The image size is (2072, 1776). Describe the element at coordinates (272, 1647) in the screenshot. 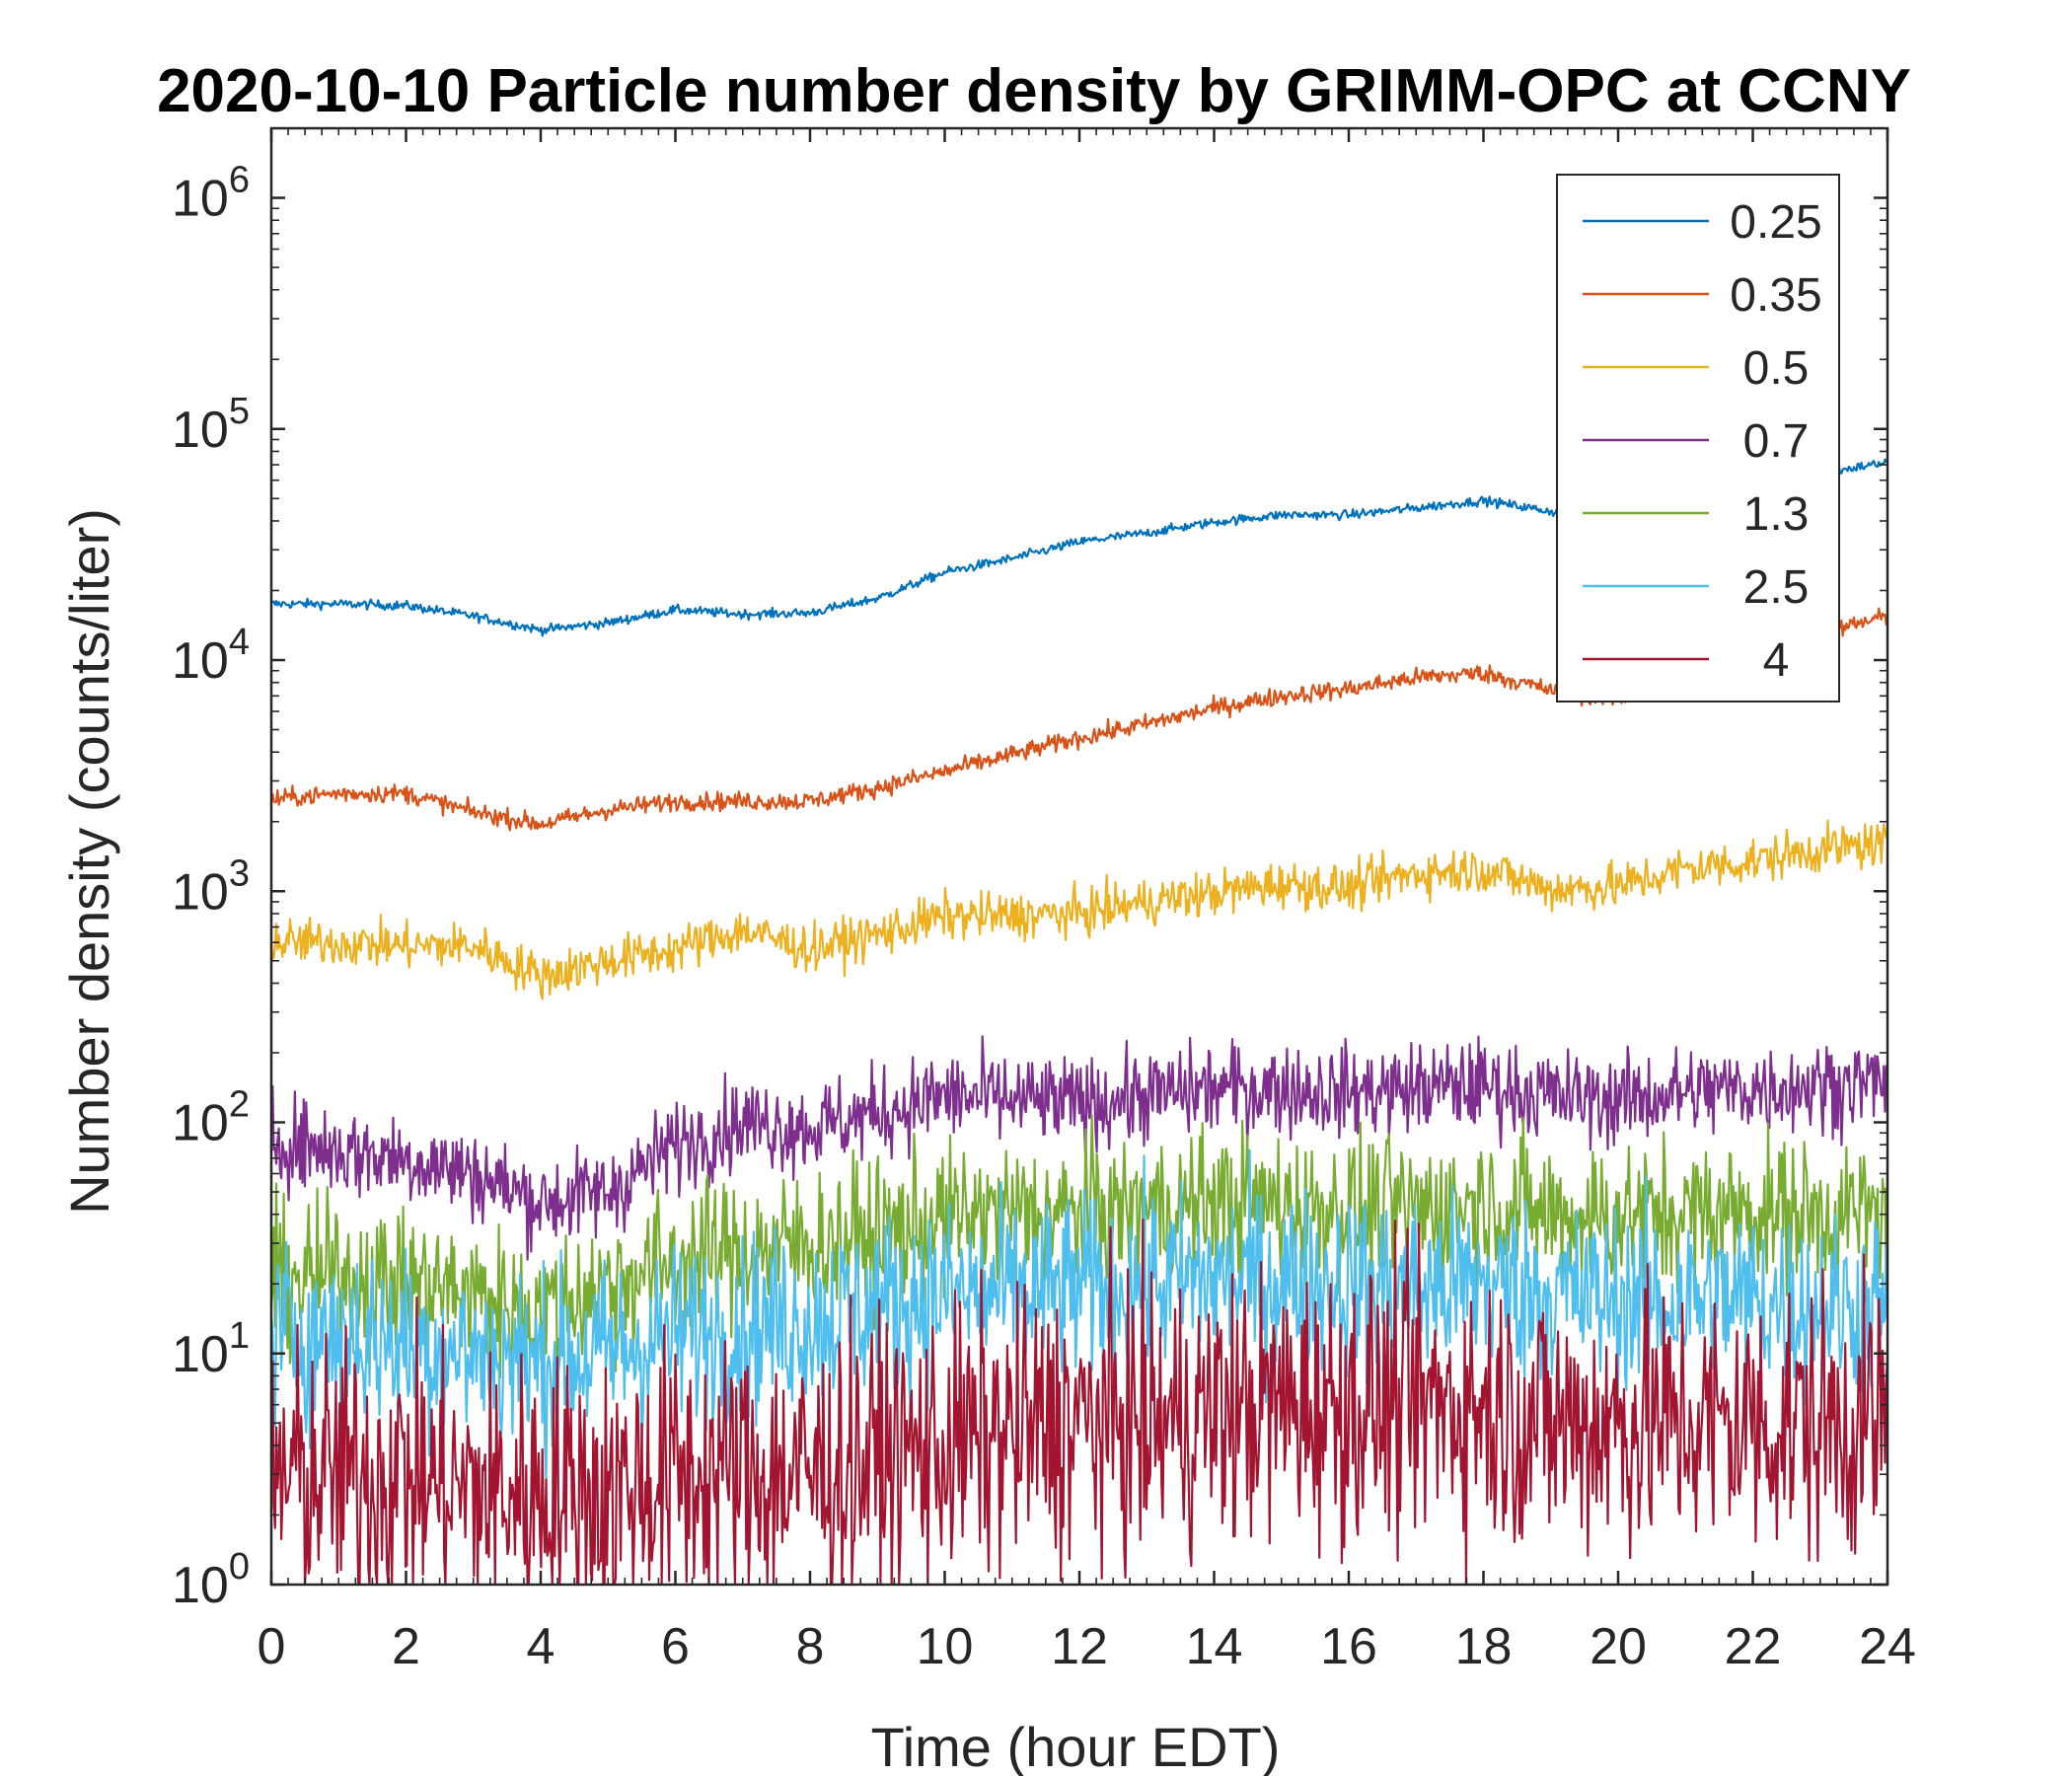

I see `x-tick-label: 0` at that location.